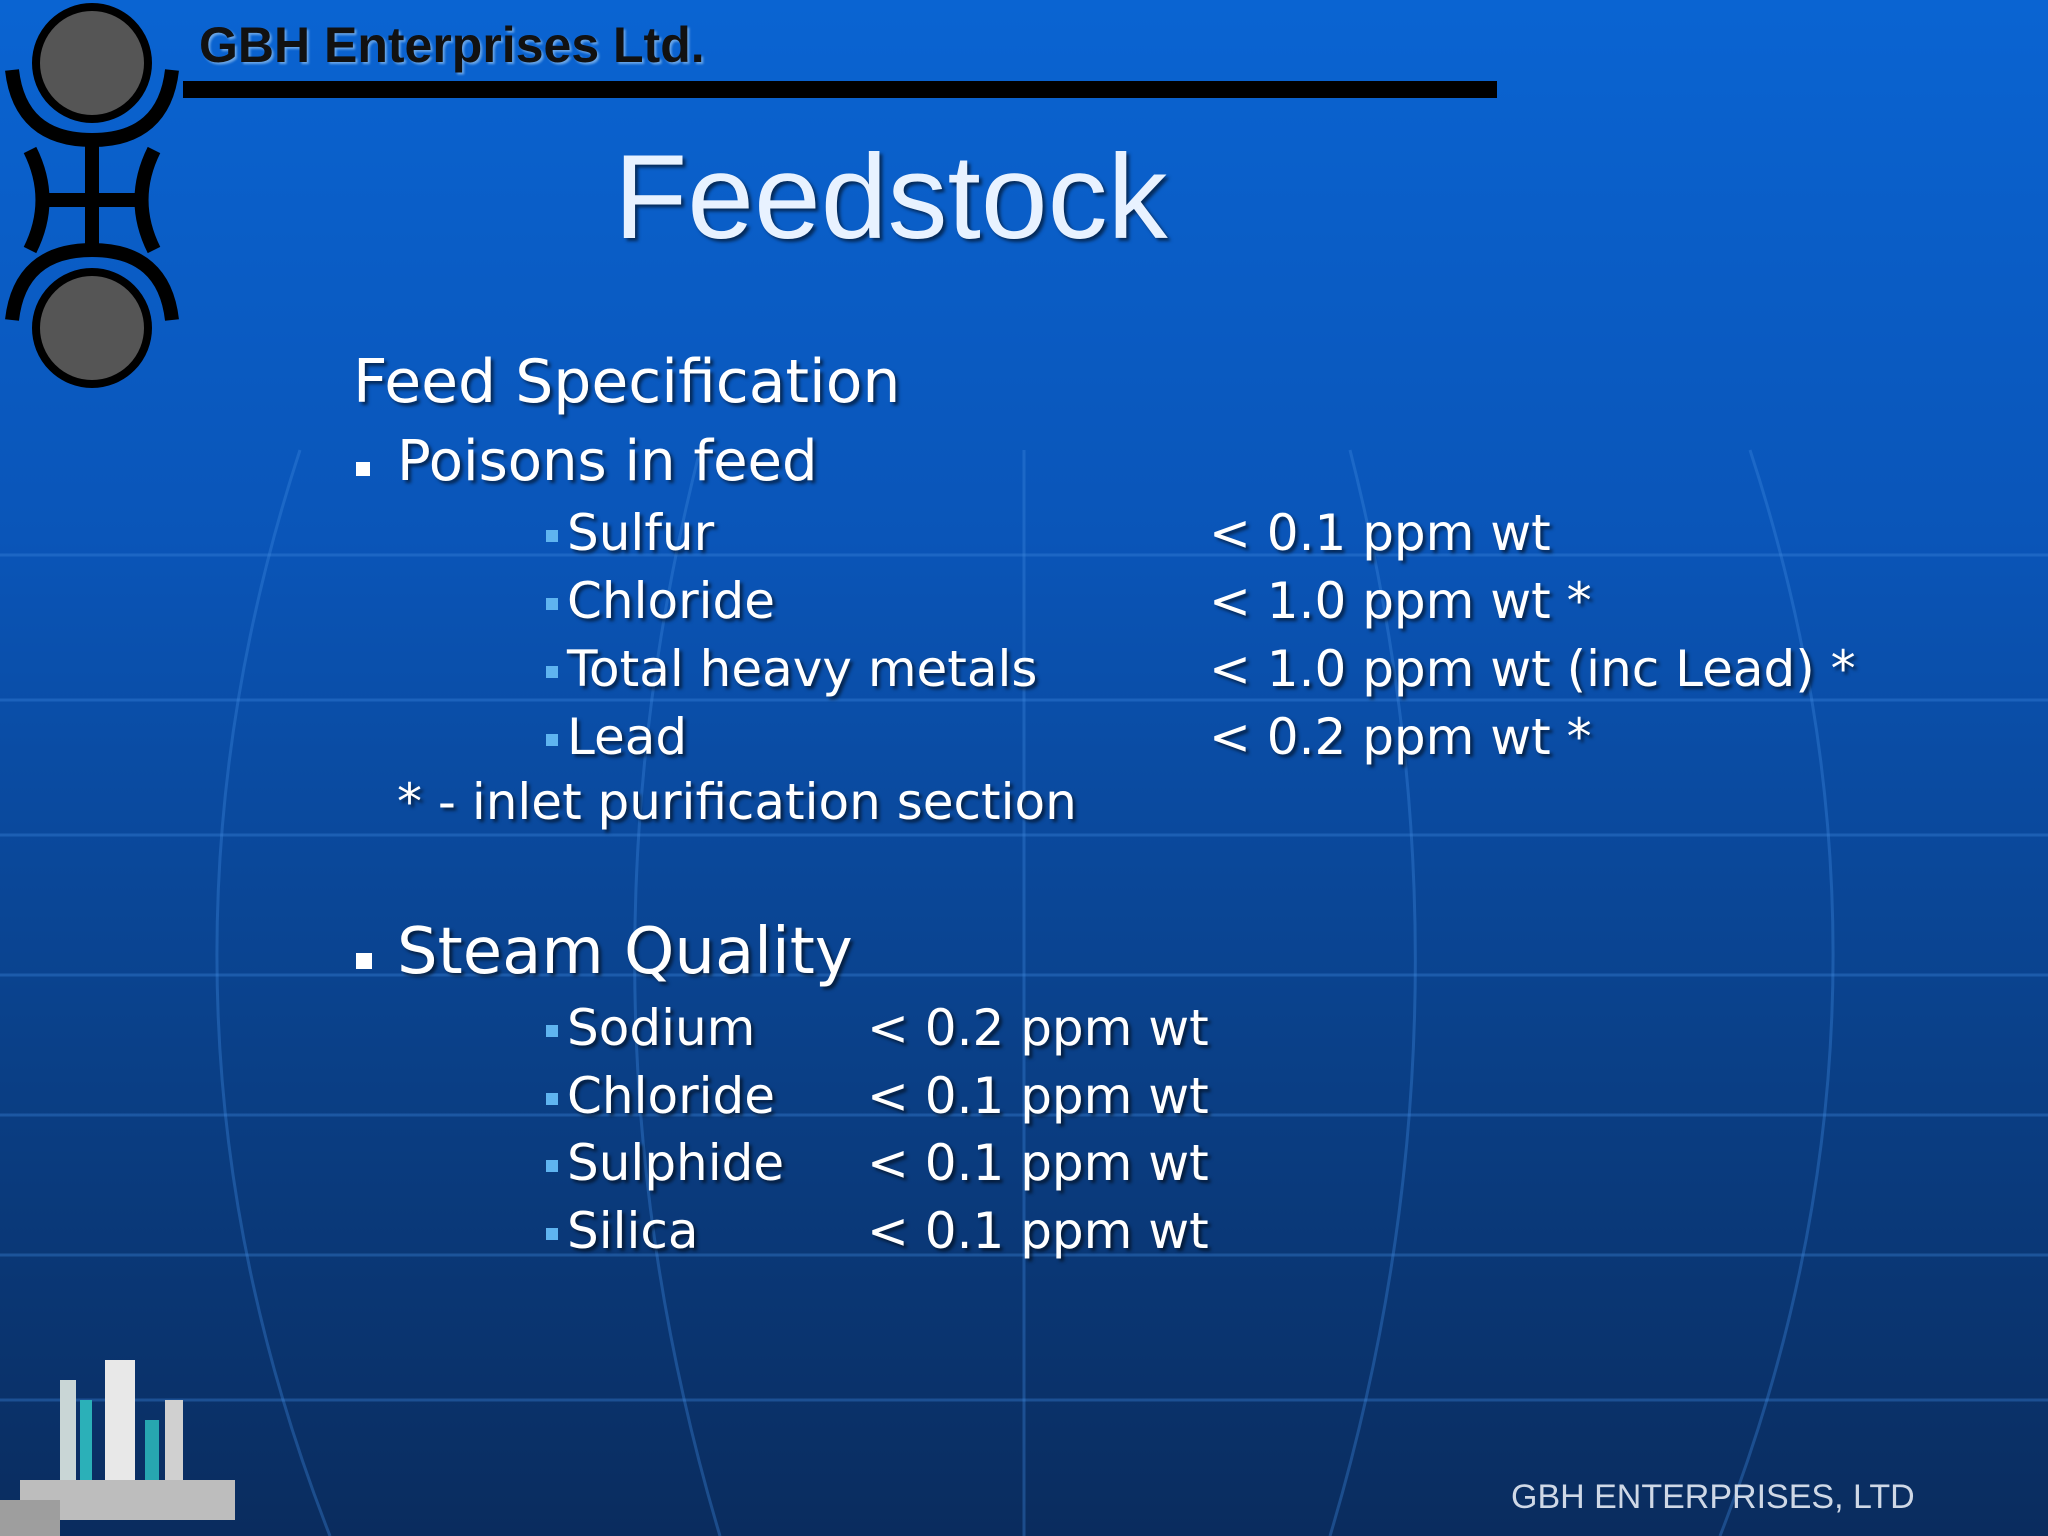 This screenshot has width=2048, height=1536. I want to click on company-name: GBH Enterprises Ltd., so click(452, 45).